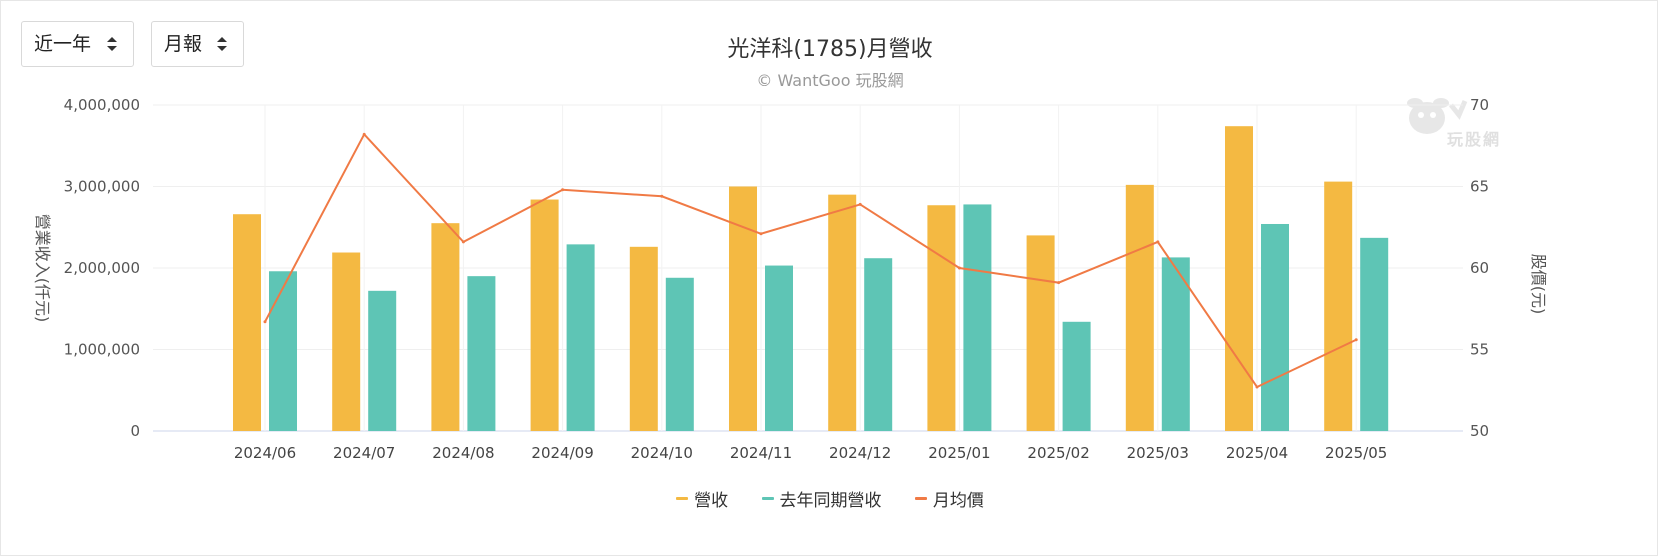 Image resolution: width=1658 pixels, height=556 pixels. What do you see at coordinates (1538, 284) in the screenshot?
I see `y2-axis-label: 股價(元)` at bounding box center [1538, 284].